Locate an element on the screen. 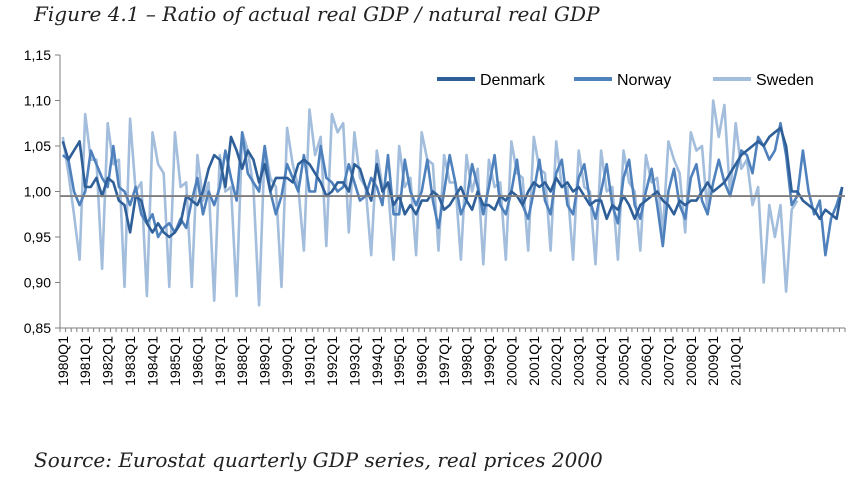  x-tick-label: 1994Q1 is located at coordinates (377, 361).